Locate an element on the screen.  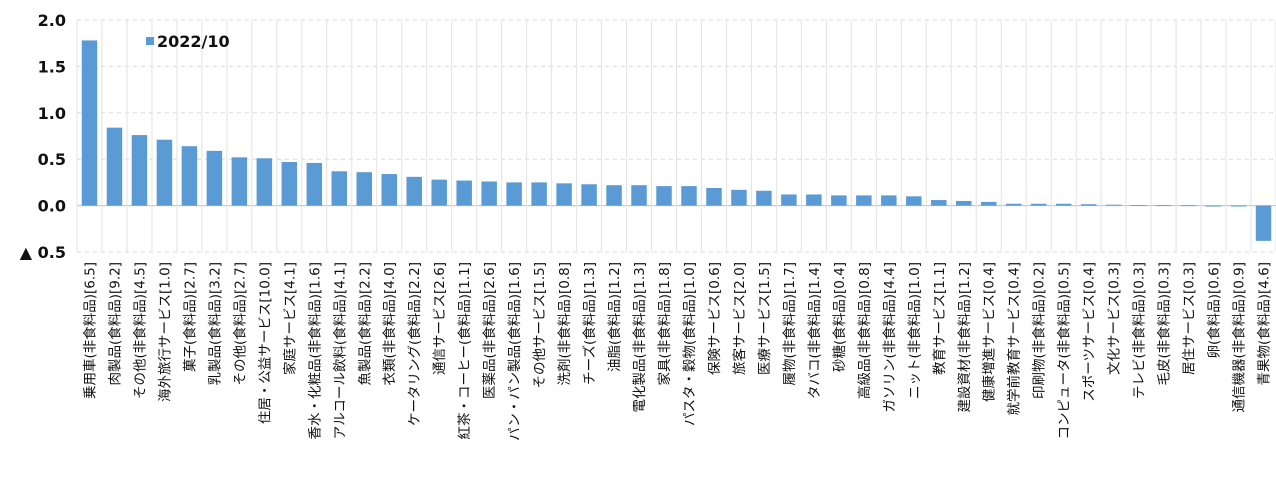
x-tick-label: 健康増進サービス[0.4] is located at coordinates (989, 332).